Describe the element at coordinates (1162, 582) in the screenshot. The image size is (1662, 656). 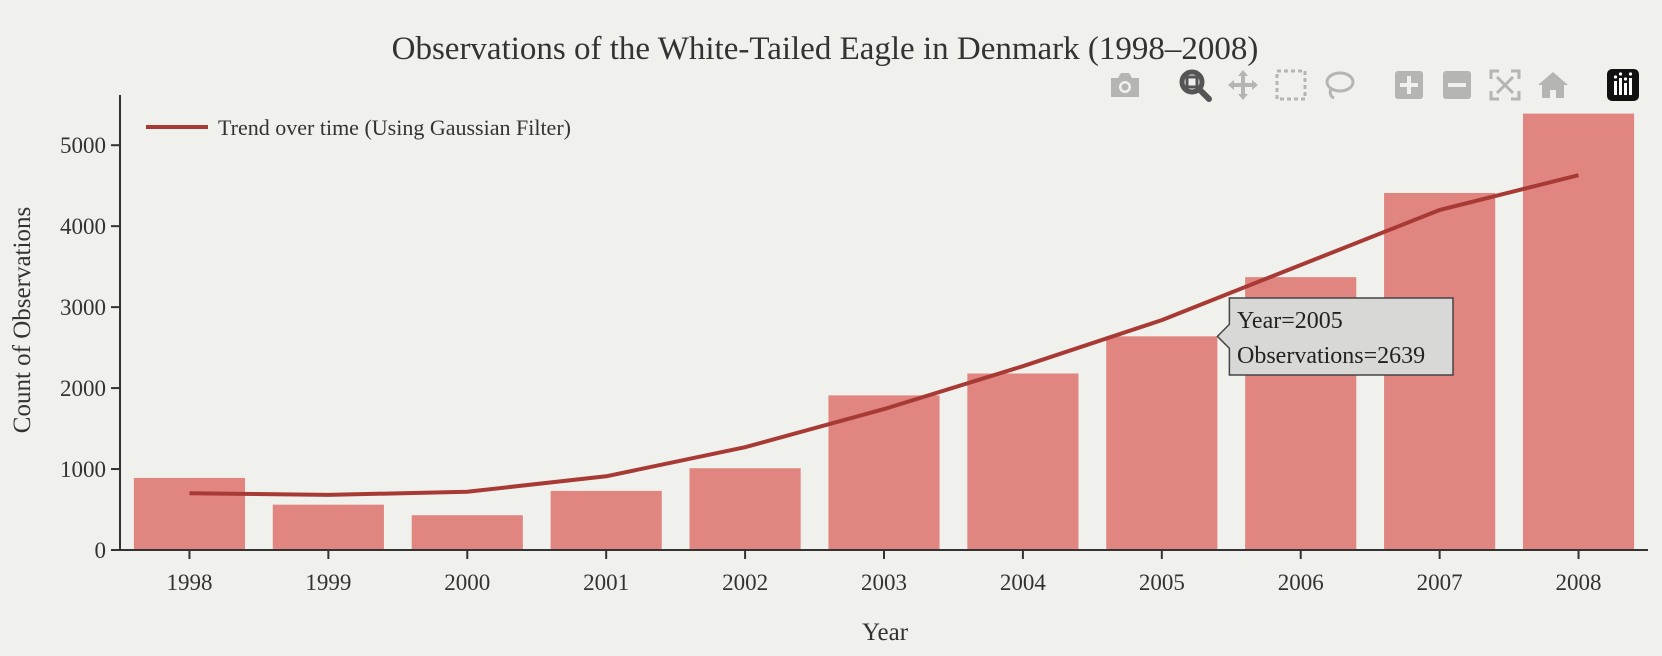
I see `x-tick-label: 2005` at that location.